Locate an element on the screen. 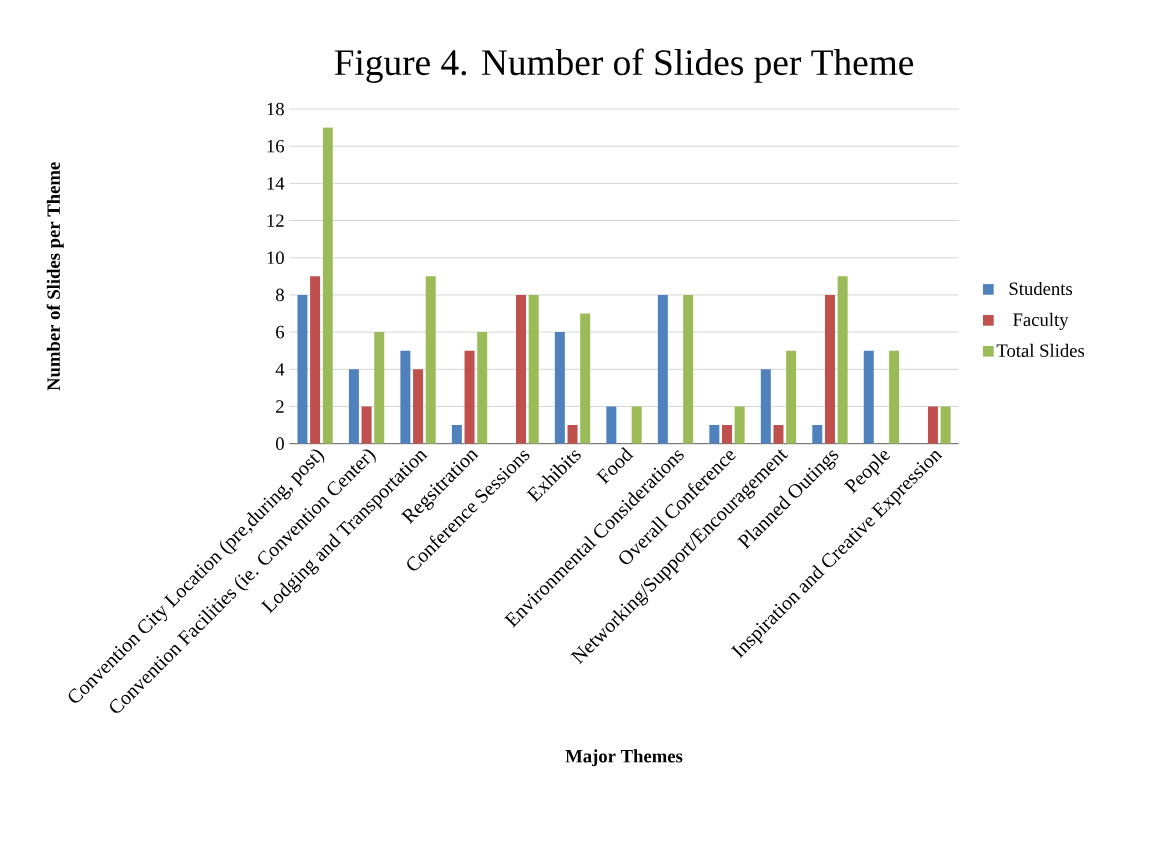 Image resolution: width=1152 pixels, height=865 pixels. y-tick-label: 8 is located at coordinates (280, 295).